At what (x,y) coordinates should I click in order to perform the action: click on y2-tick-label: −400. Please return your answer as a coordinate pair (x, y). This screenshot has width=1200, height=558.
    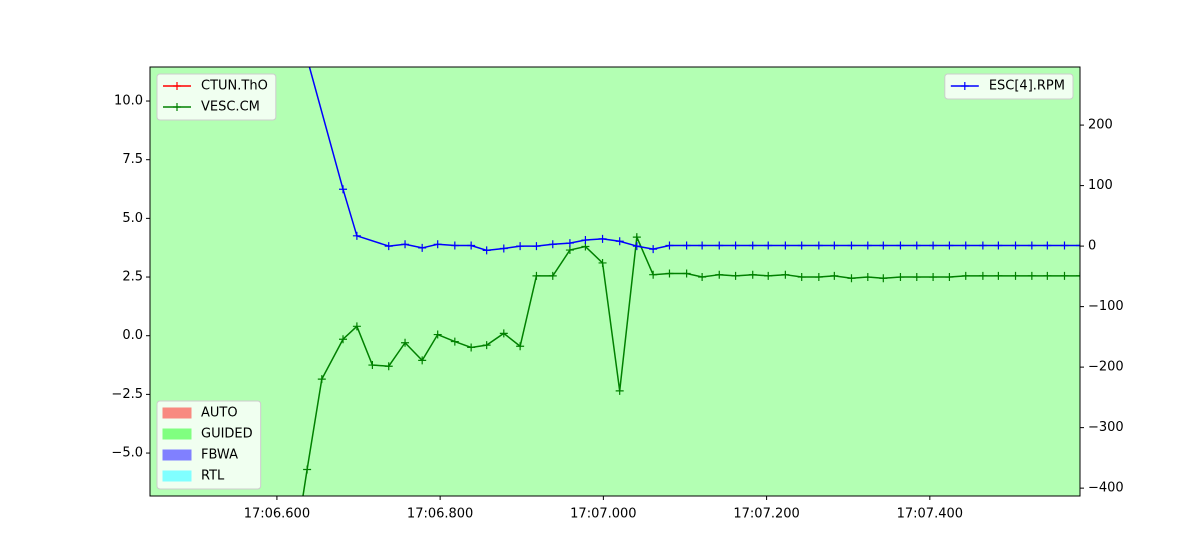
    Looking at the image, I should click on (1106, 488).